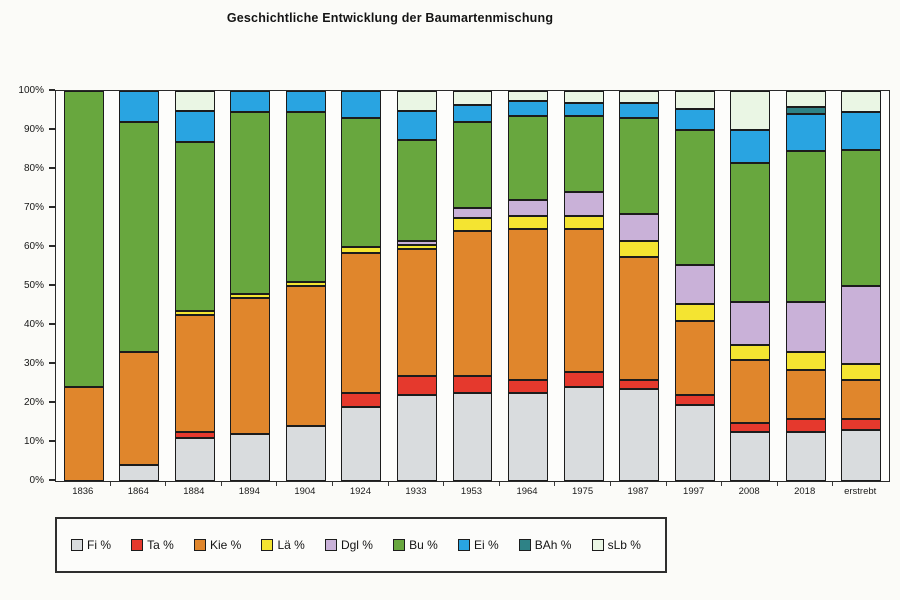 This screenshot has width=900, height=600. What do you see at coordinates (356, 545) in the screenshot?
I see `legend-label-dgl: Dgl %` at bounding box center [356, 545].